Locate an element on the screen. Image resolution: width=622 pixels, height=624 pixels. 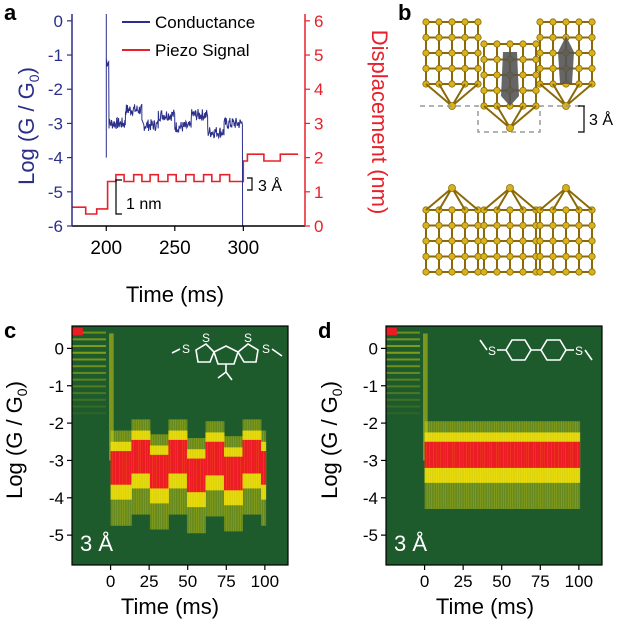
panel-c-y-tick-label: -2 is located at coordinates (56, 423).